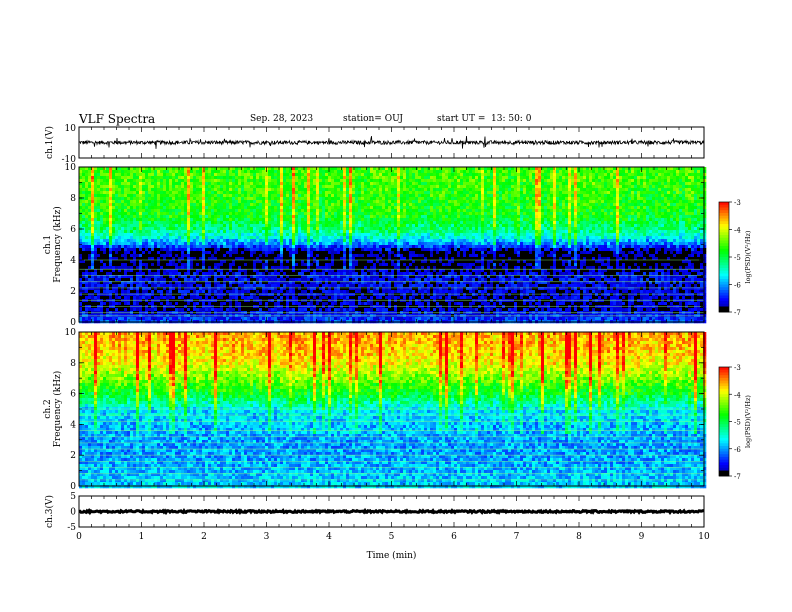 The height and width of the screenshot is (612, 792). Describe the element at coordinates (281, 119) in the screenshot. I see `date-label: Sep. 28, 2023` at that location.